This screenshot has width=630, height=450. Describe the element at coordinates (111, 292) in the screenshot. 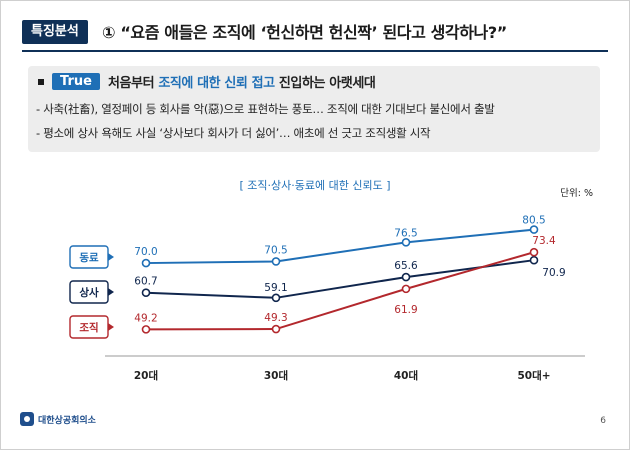

I see `legend-pointer-상사` at that location.